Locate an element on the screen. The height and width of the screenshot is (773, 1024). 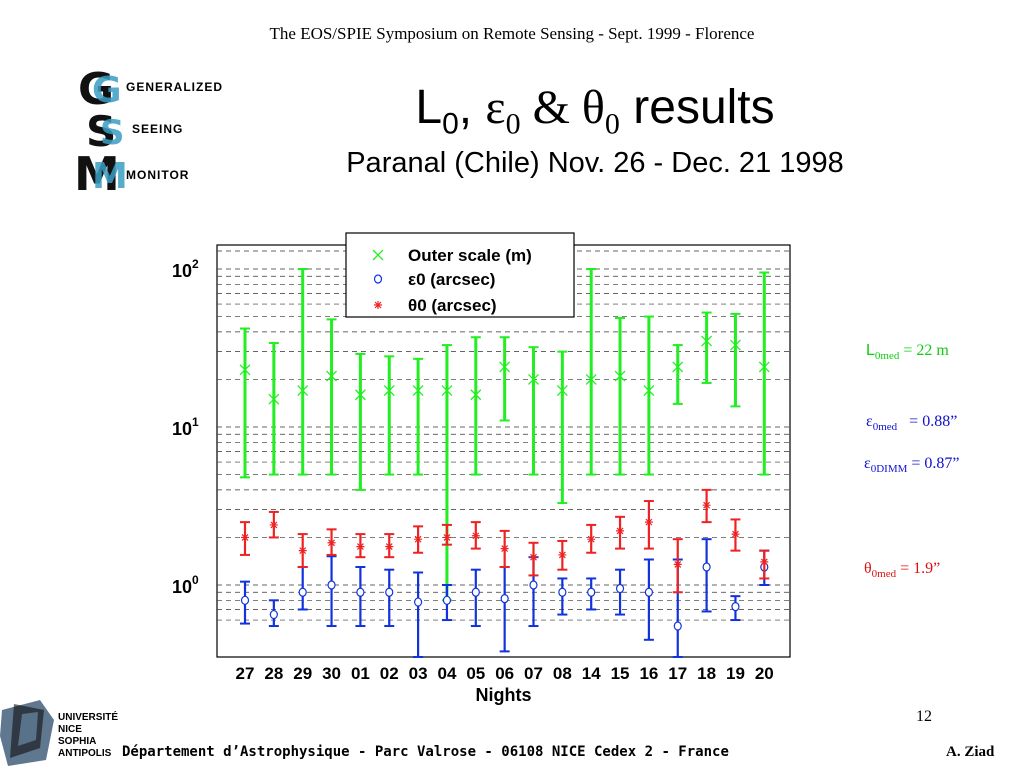
annotation-l0-sub: 0med is located at coordinates (887, 356).